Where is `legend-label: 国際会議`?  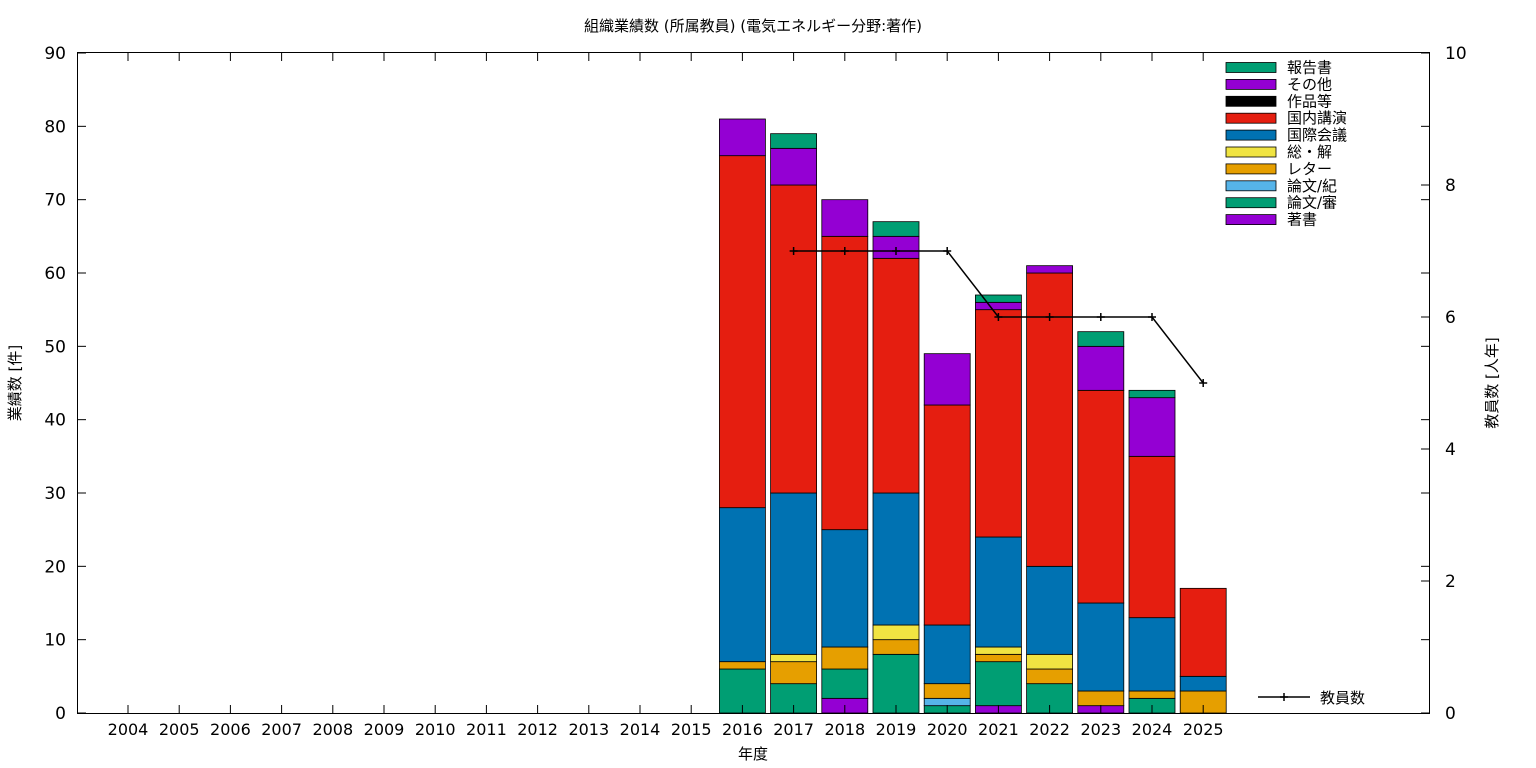
legend-label: 国際会議 is located at coordinates (1317, 135).